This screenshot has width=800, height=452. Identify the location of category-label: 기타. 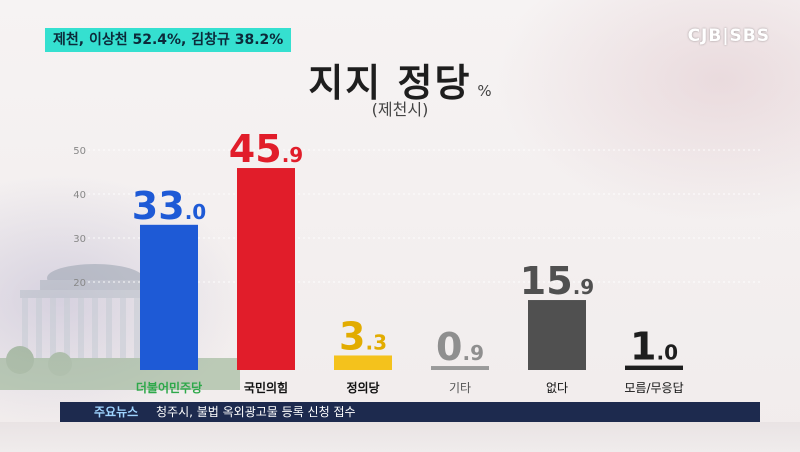
(460, 388).